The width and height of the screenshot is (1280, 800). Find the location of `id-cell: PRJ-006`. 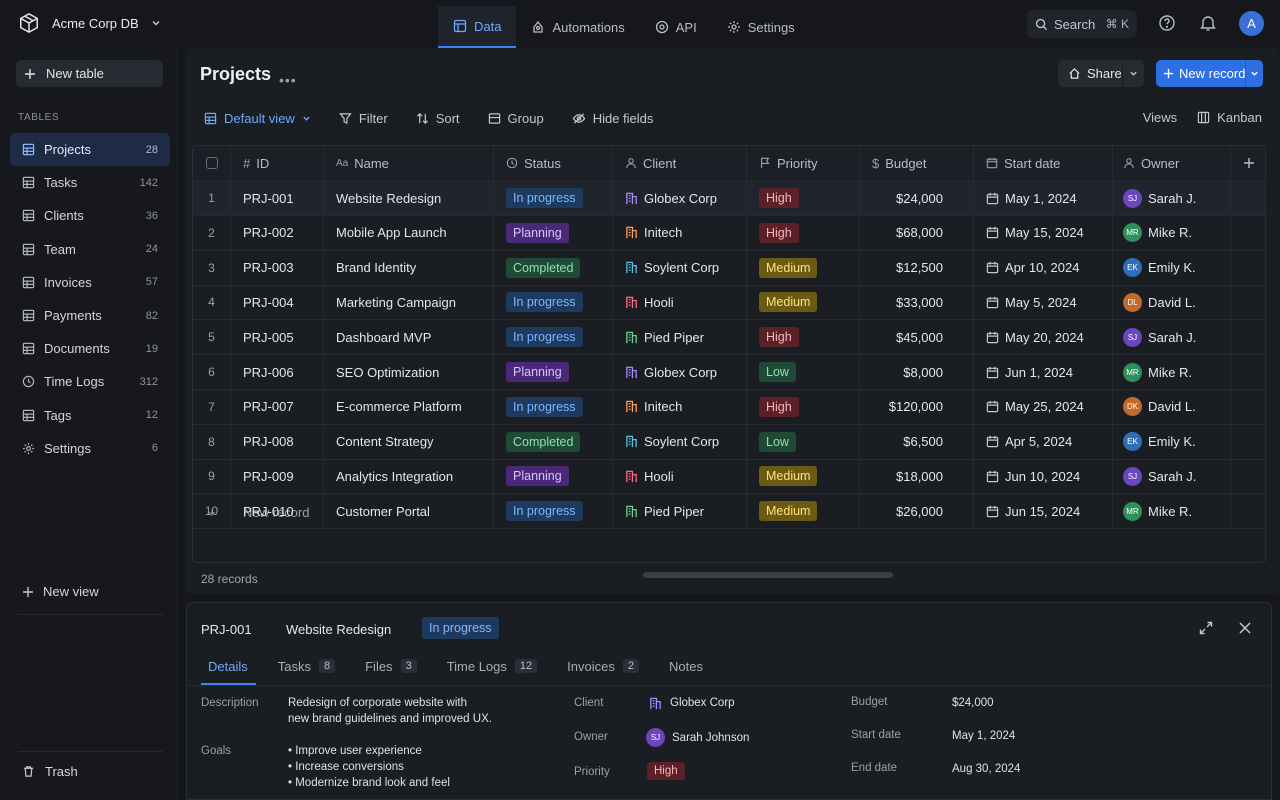

id-cell: PRJ-006 is located at coordinates (277, 372).